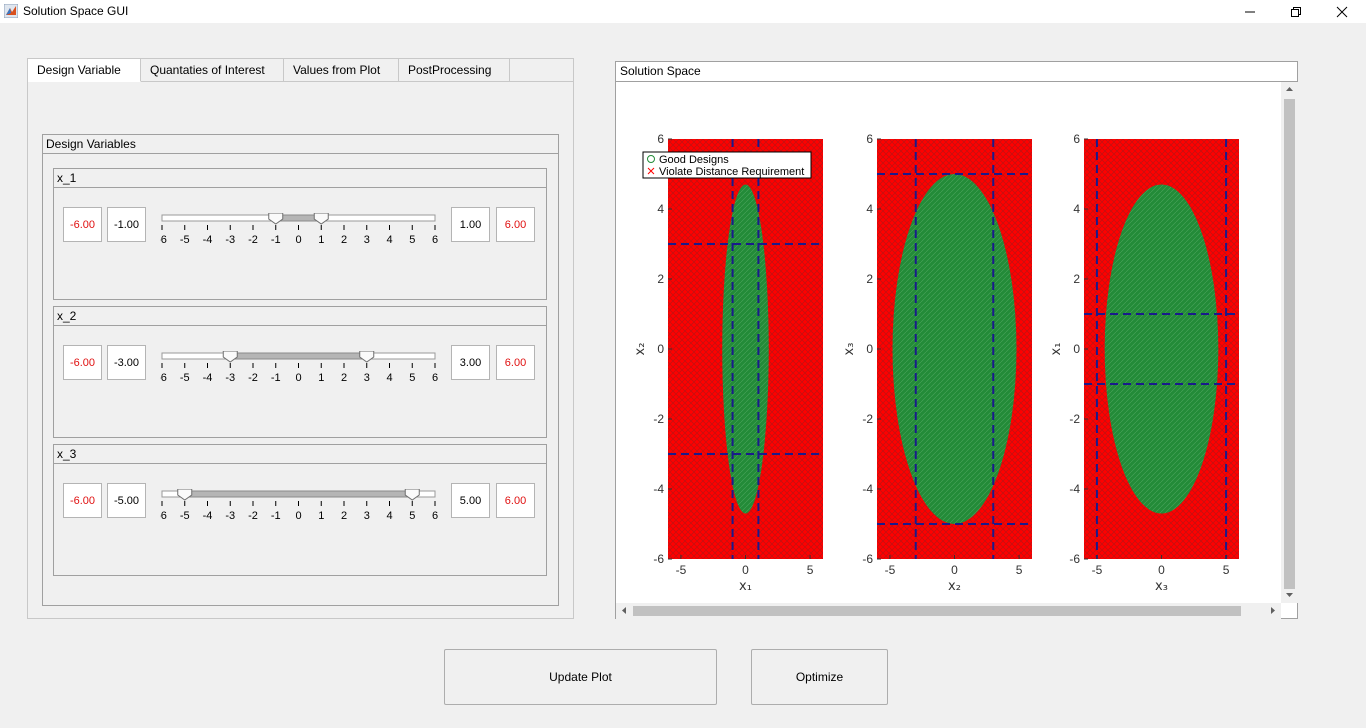  Describe the element at coordinates (819, 677) in the screenshot. I see `optimize-button: Optimize` at that location.